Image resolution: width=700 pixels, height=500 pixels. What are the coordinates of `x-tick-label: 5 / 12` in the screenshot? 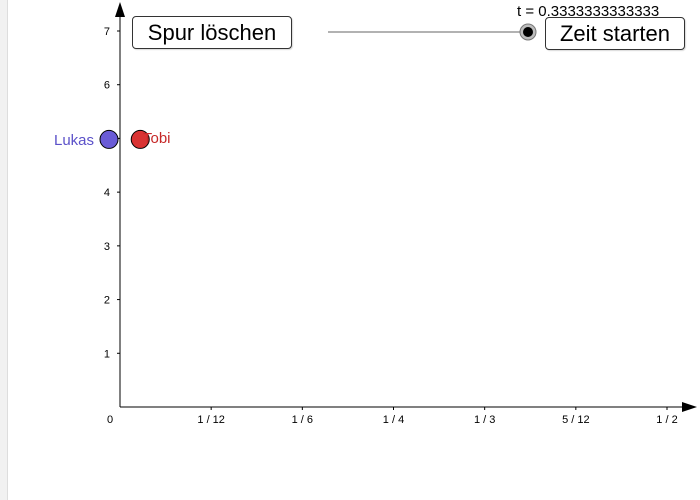 It's located at (576, 420).